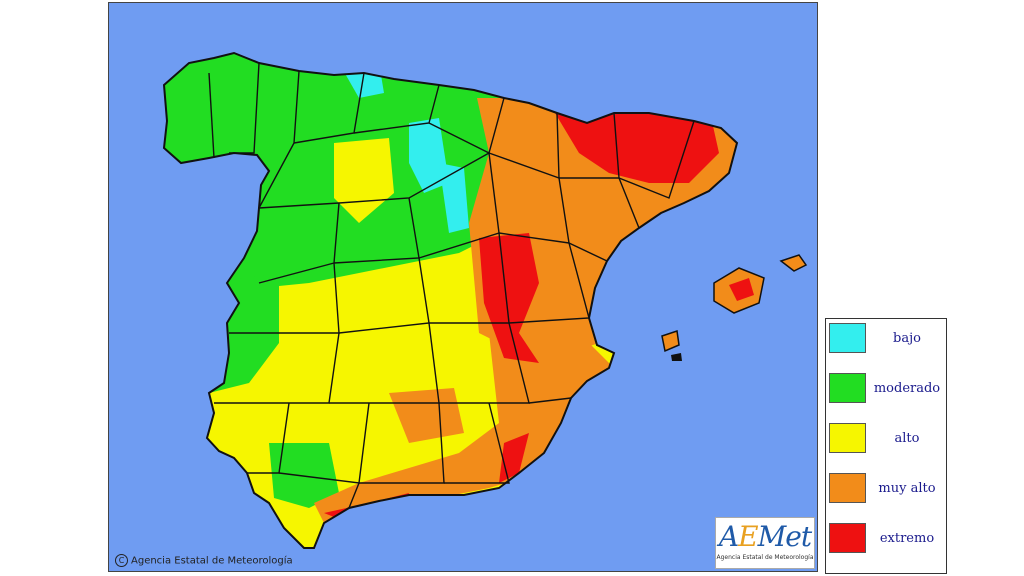 The image size is (1024, 576). What do you see at coordinates (509, 298) in the screenshot?
I see `zone-extremo-east` at bounding box center [509, 298].